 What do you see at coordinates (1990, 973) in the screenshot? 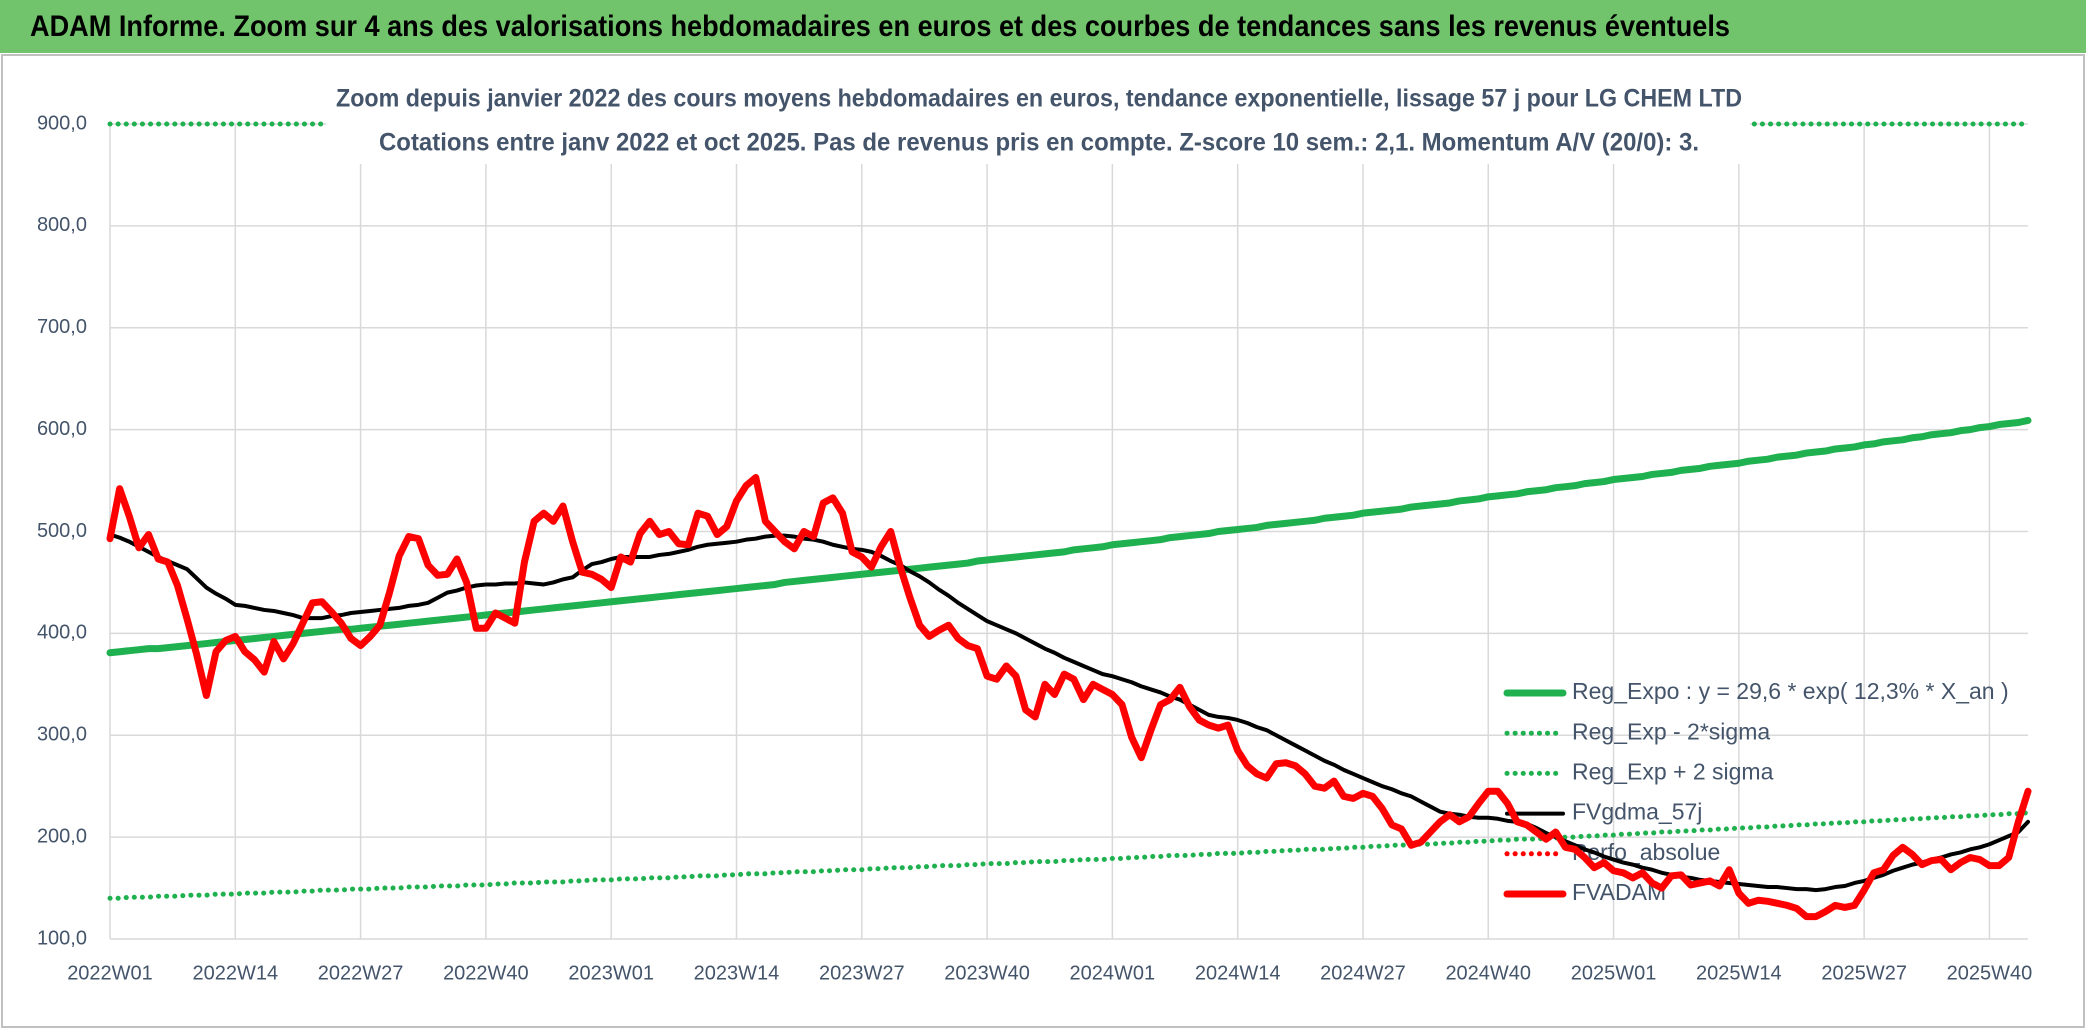
I see `x-tick-label: 2025W40` at bounding box center [1990, 973].